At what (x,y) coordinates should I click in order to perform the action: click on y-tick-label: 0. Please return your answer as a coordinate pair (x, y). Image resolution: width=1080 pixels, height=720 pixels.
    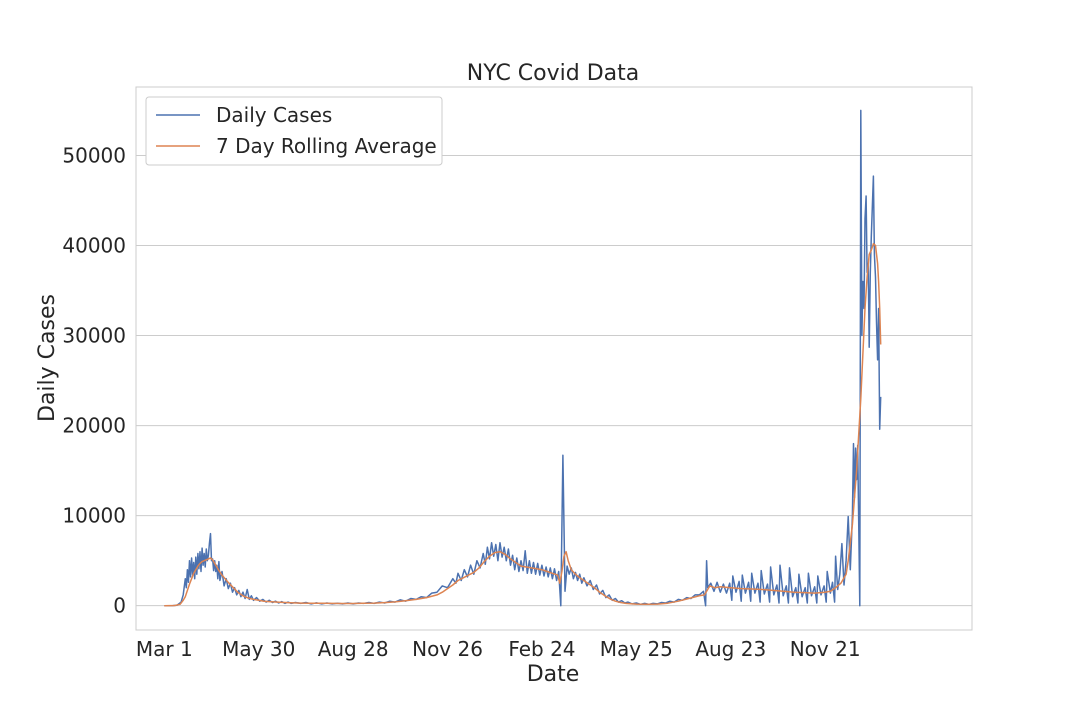
    Looking at the image, I should click on (119, 606).